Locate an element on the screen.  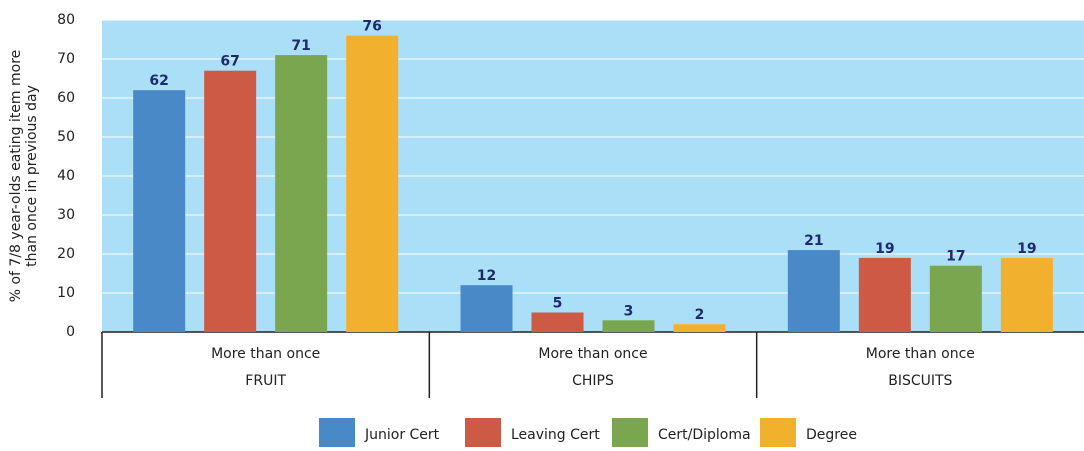
x-tick-label: CHIPS is located at coordinates (593, 381).